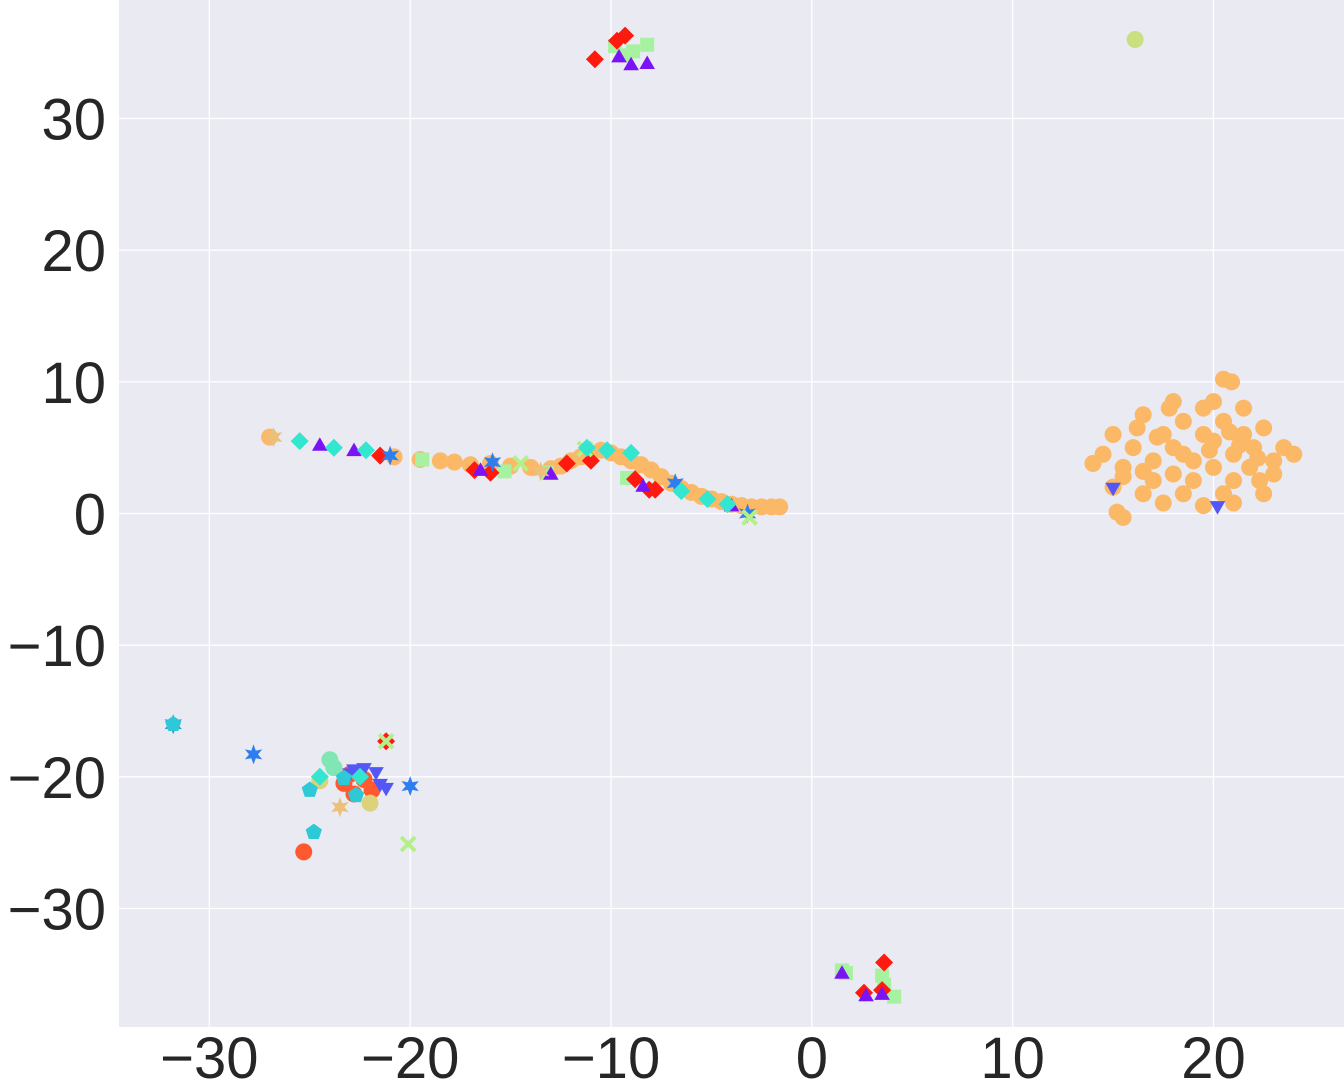 The height and width of the screenshot is (1088, 1344). What do you see at coordinates (57, 778) in the screenshot?
I see `y-tick-label: −20` at bounding box center [57, 778].